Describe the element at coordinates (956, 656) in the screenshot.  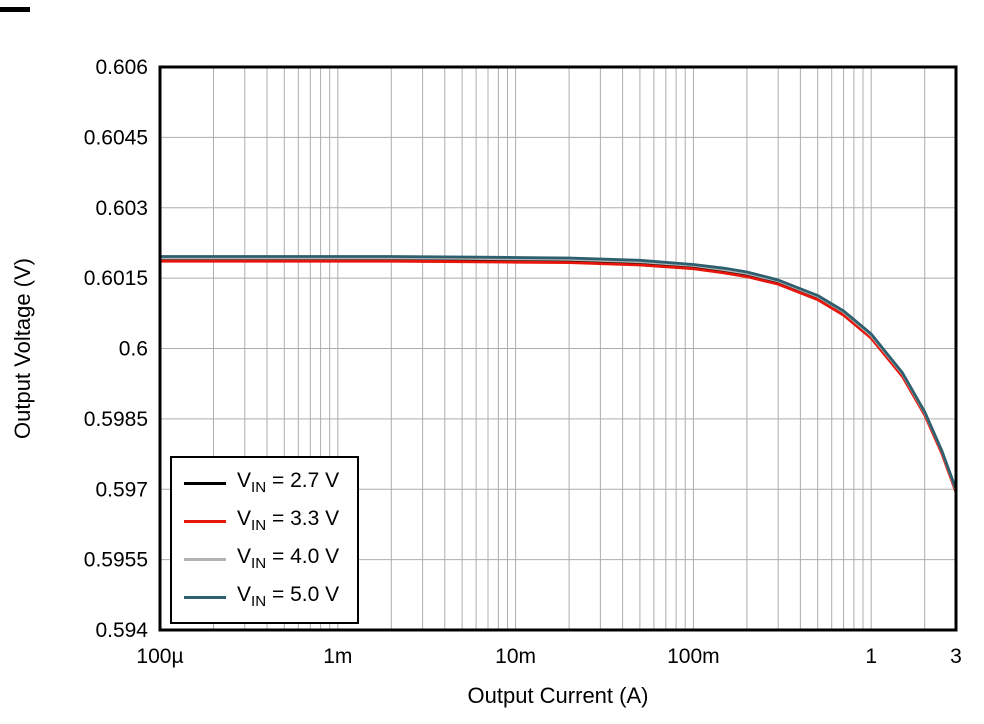
I see `x-tick-label: 3` at that location.